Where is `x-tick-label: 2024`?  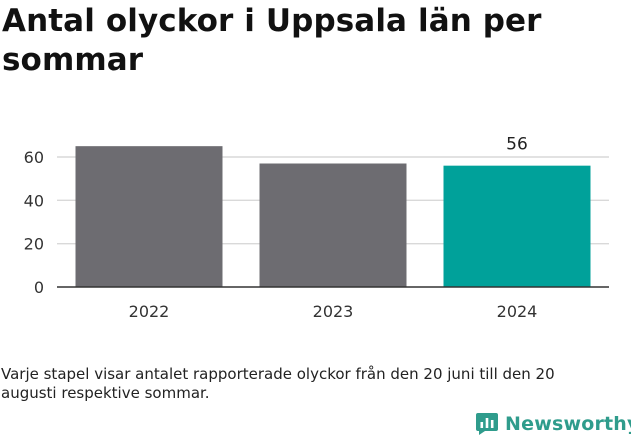
x-tick-label: 2024 is located at coordinates (517, 311).